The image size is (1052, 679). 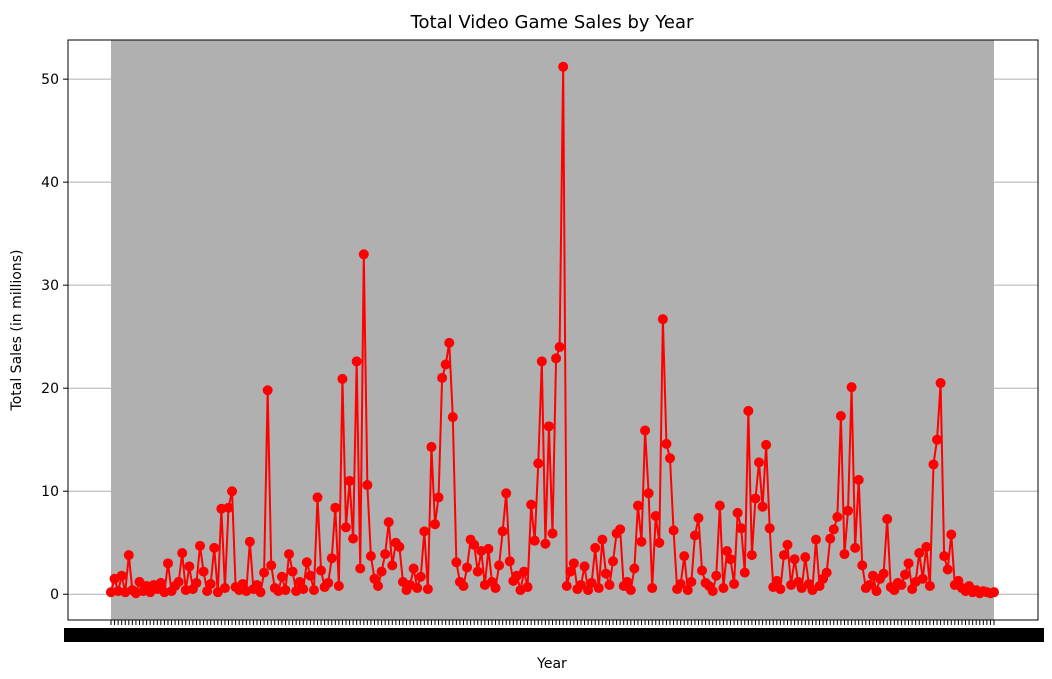 I want to click on chart-title: Total Video Game Sales by Year, so click(x=552, y=22).